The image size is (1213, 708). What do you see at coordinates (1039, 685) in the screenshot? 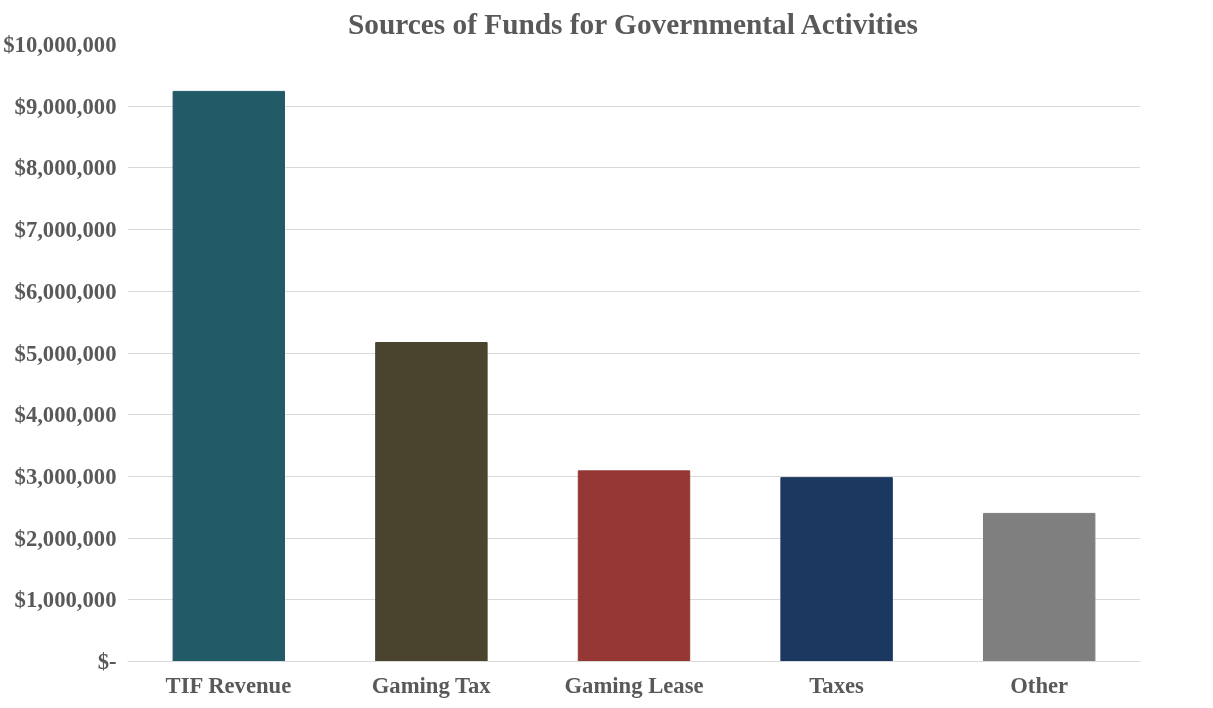
I see `x-tick-label: Other` at bounding box center [1039, 685].